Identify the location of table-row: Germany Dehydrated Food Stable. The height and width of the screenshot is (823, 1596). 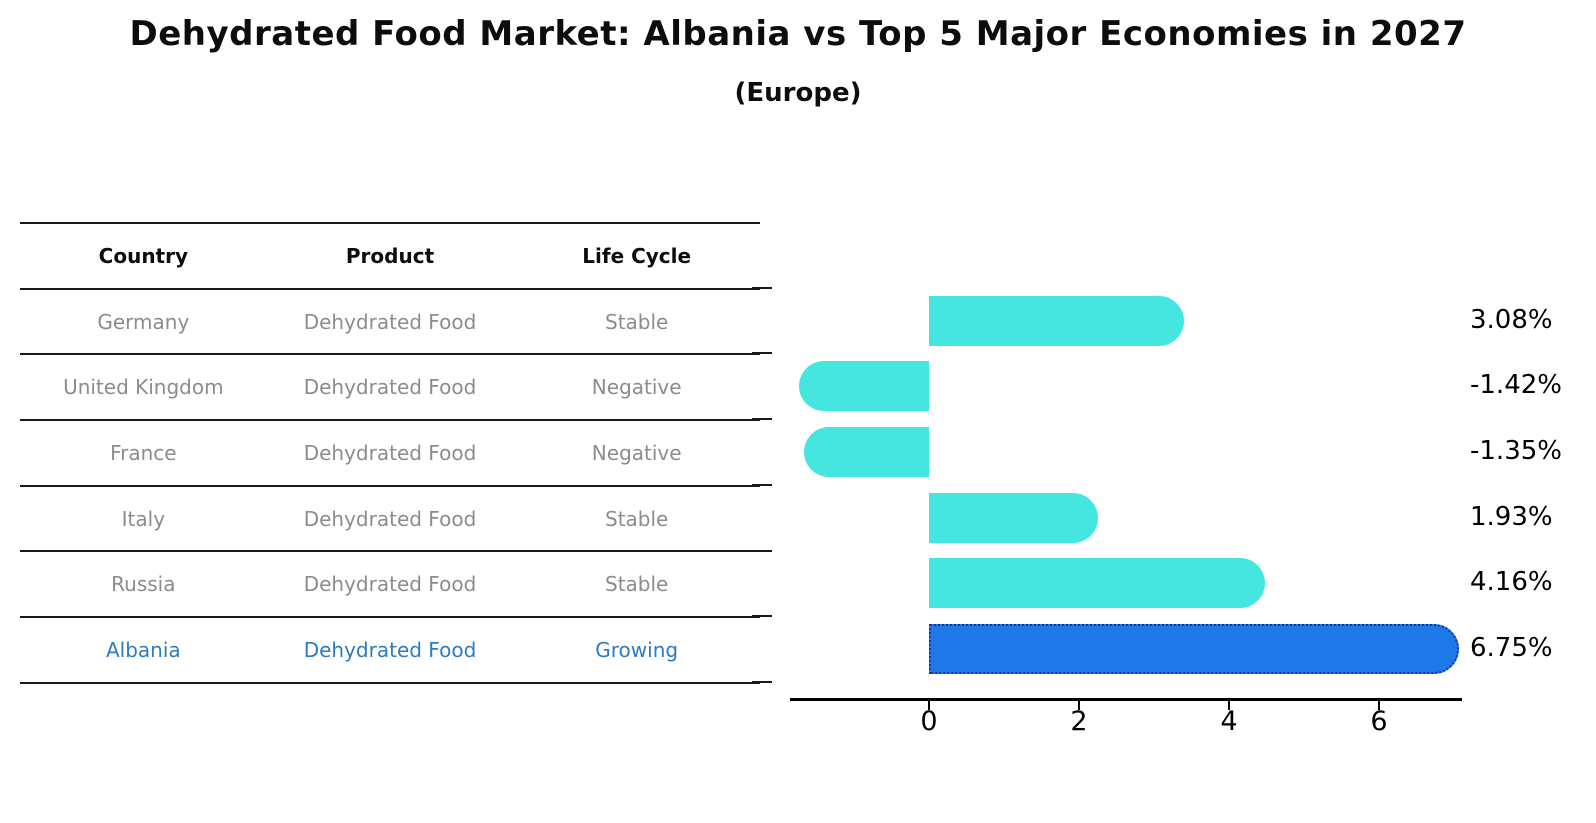
(390, 320).